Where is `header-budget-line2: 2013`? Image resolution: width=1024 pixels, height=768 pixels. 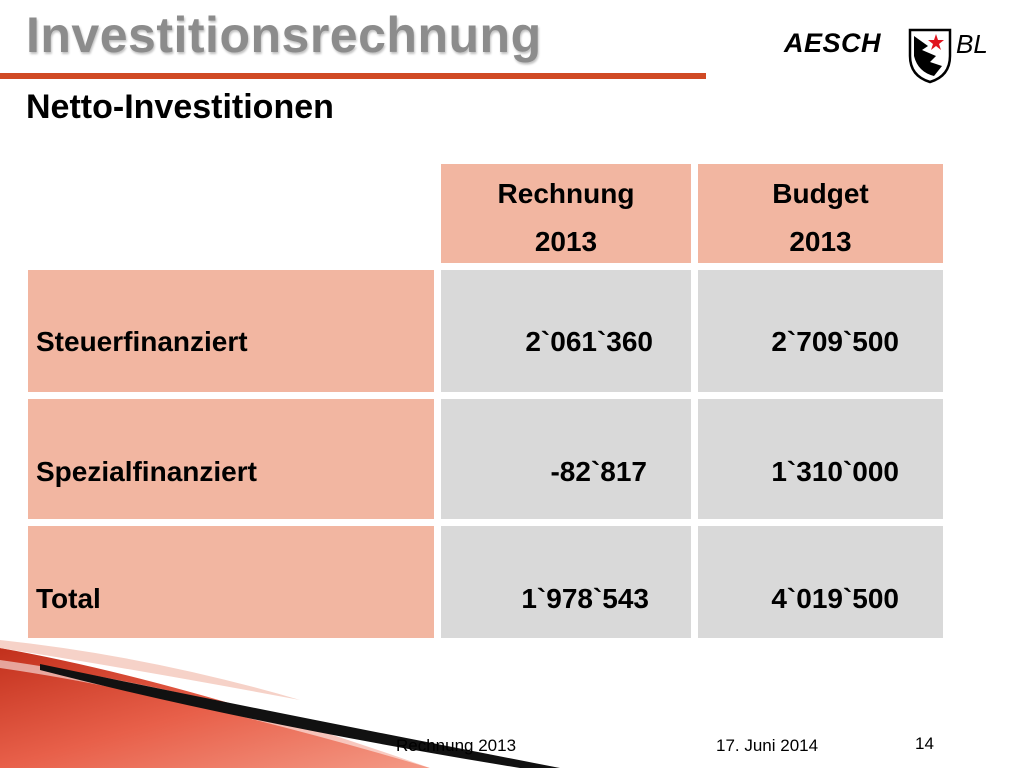
header-budget-line2: 2013 is located at coordinates (820, 241).